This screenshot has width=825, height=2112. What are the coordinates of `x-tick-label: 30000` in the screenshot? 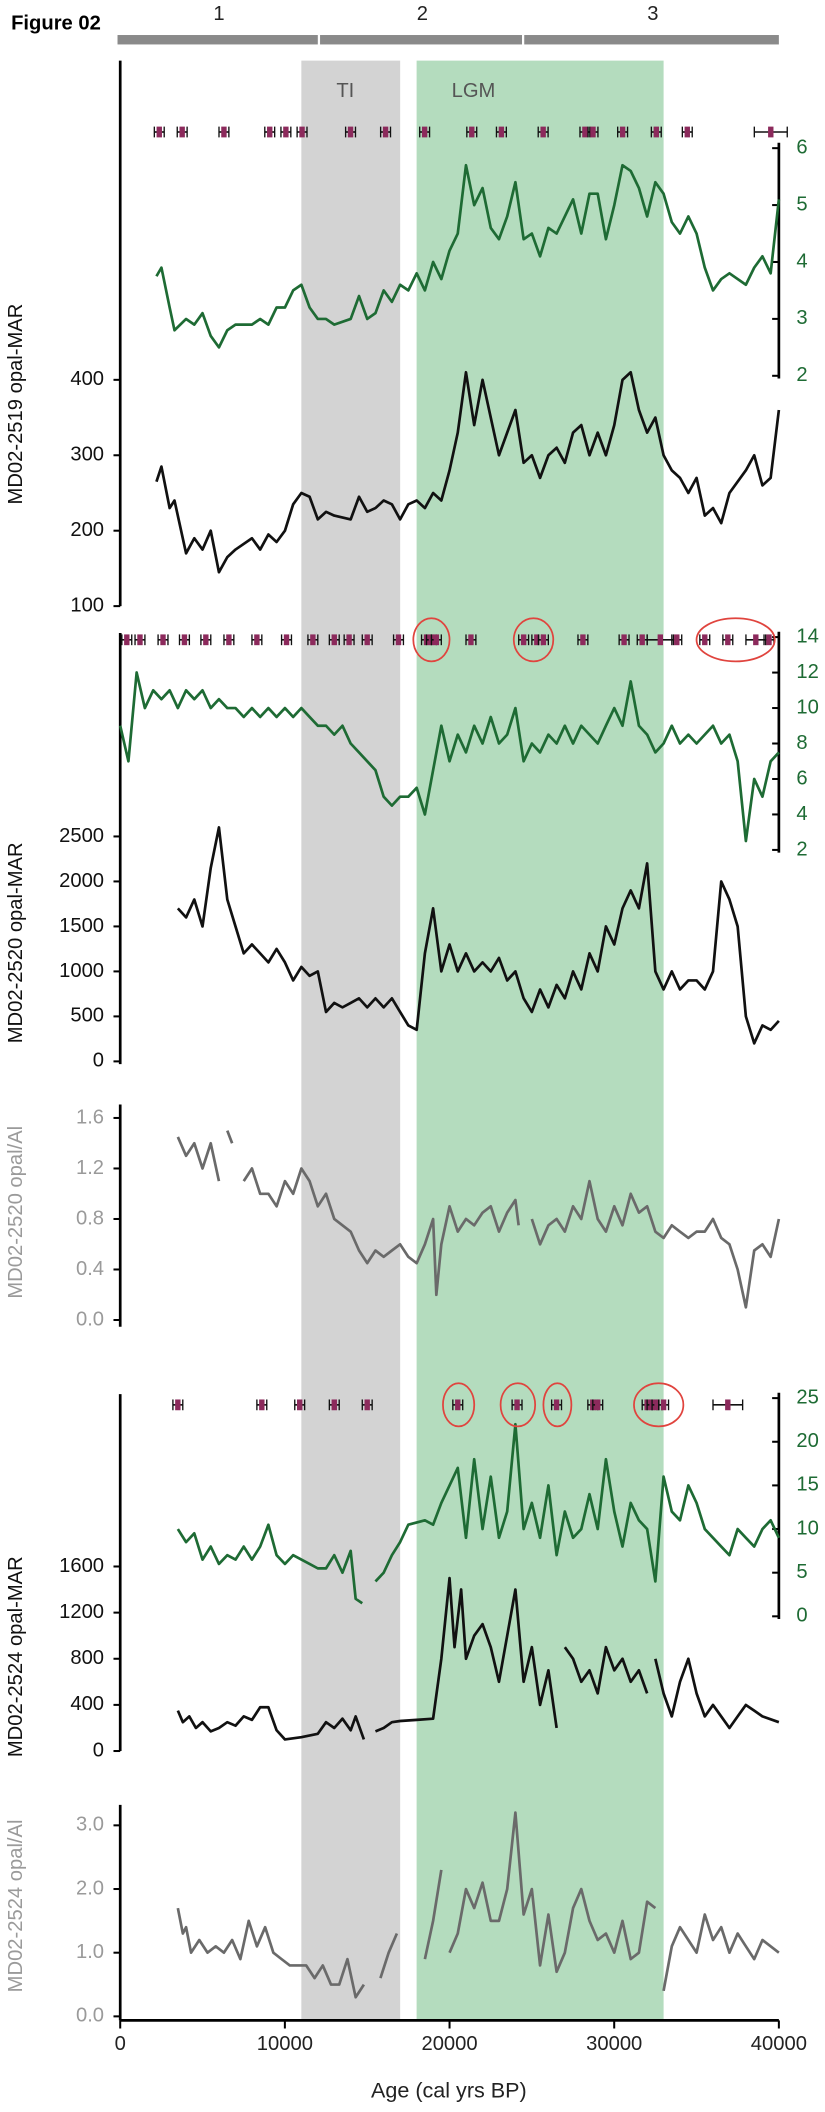 It's located at (614, 2044).